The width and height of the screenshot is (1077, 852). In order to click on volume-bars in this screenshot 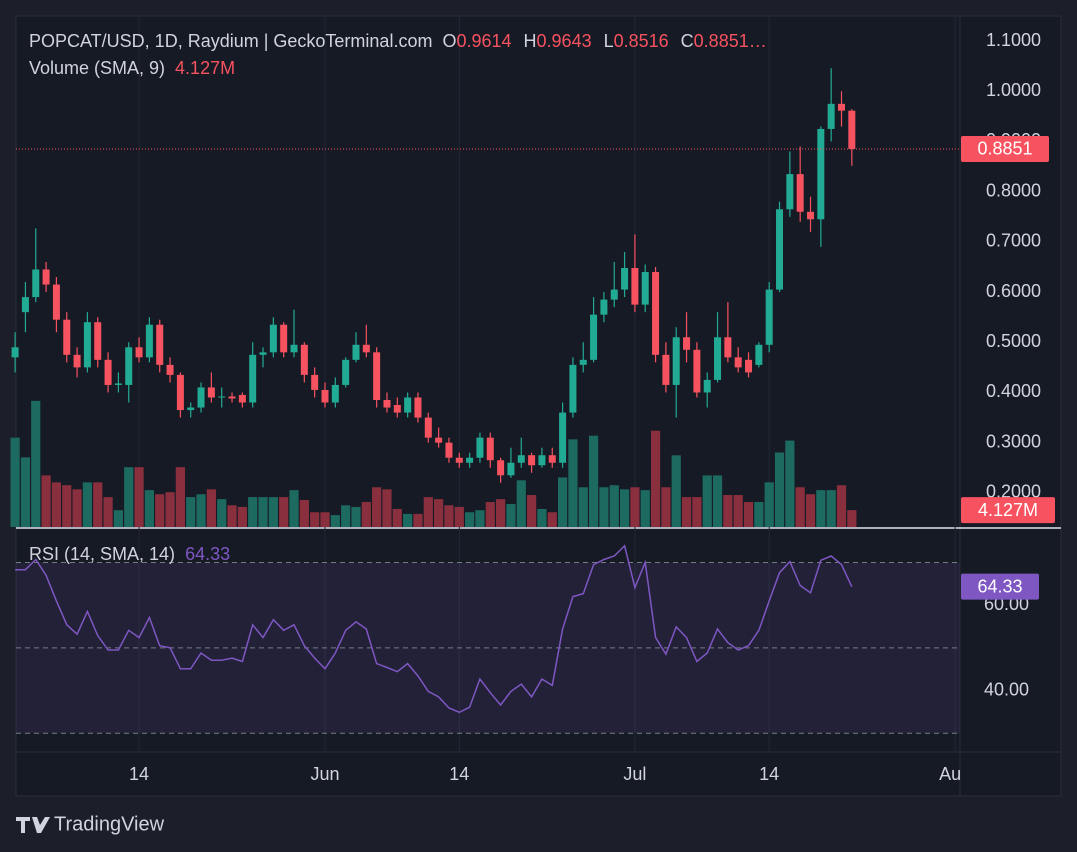, I will do `click(433, 463)`.